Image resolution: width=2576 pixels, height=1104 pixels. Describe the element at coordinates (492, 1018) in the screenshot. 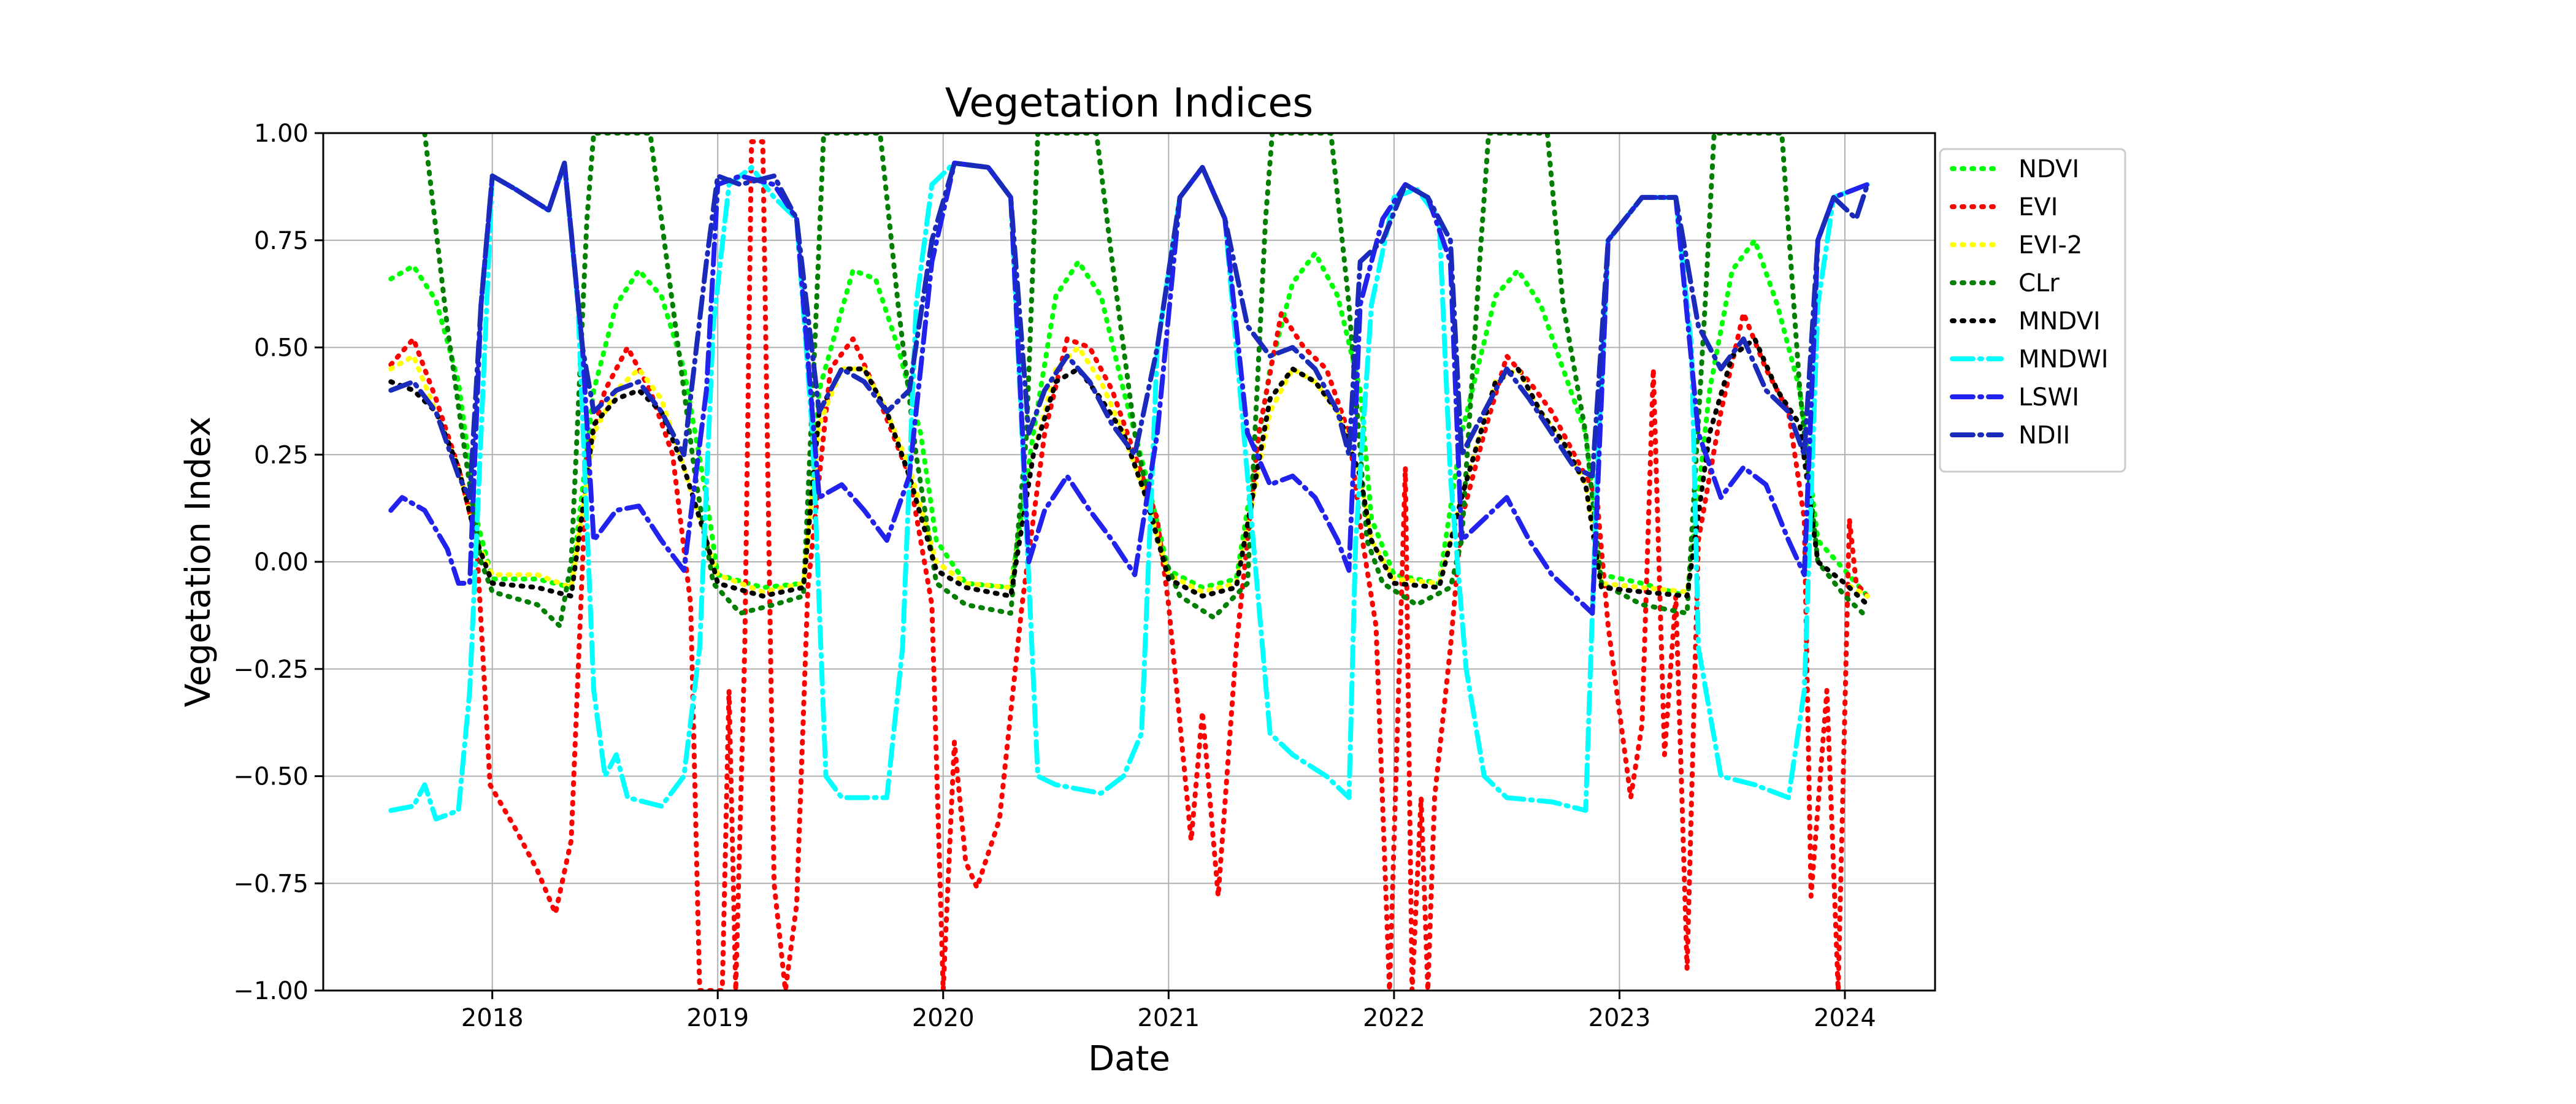

I see `x-tick-label: 2018` at that location.